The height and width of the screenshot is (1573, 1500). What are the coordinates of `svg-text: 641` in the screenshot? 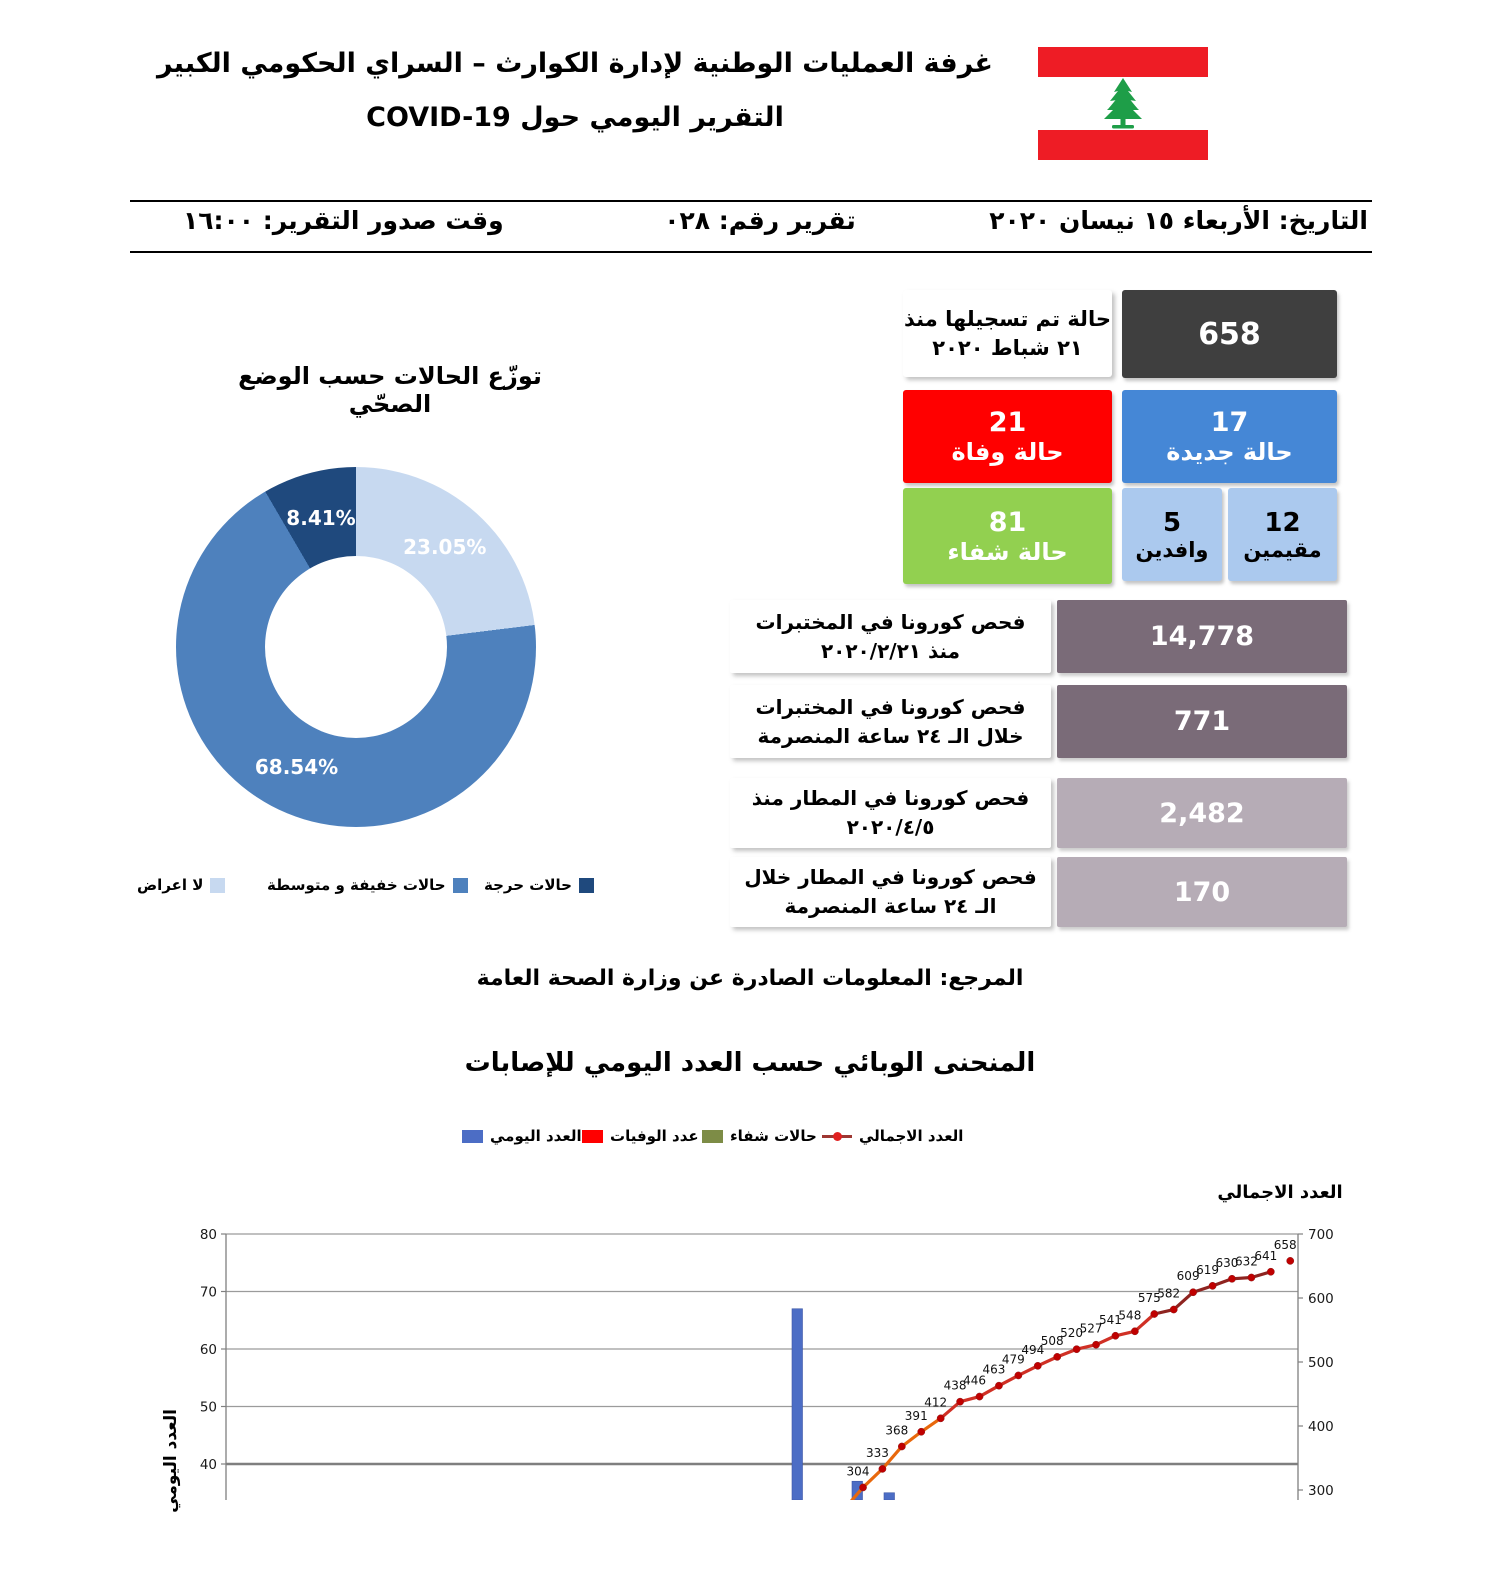 It's located at (1265, 1256).